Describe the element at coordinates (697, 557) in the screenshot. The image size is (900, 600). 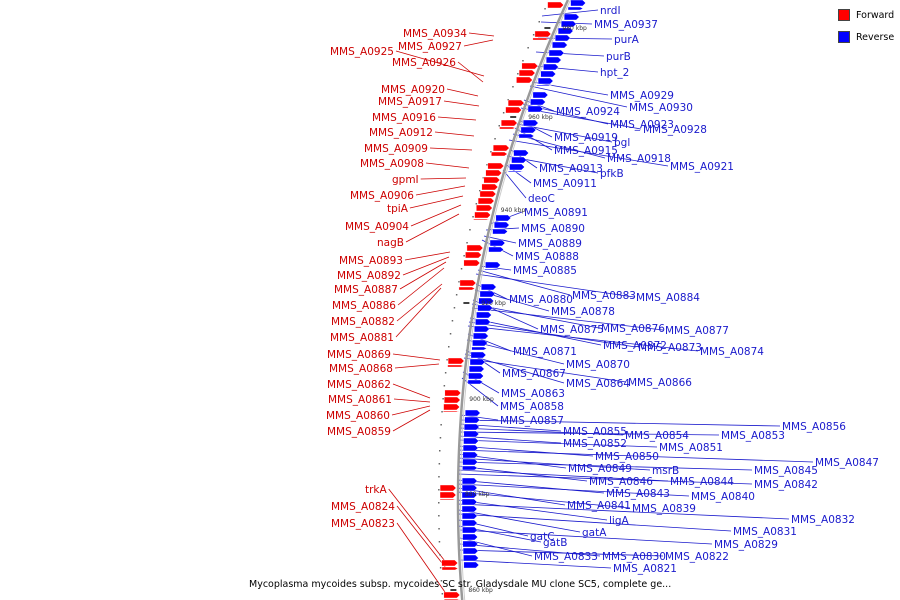
I see `gene-label-mms-a0822: MMS_A0822` at that location.